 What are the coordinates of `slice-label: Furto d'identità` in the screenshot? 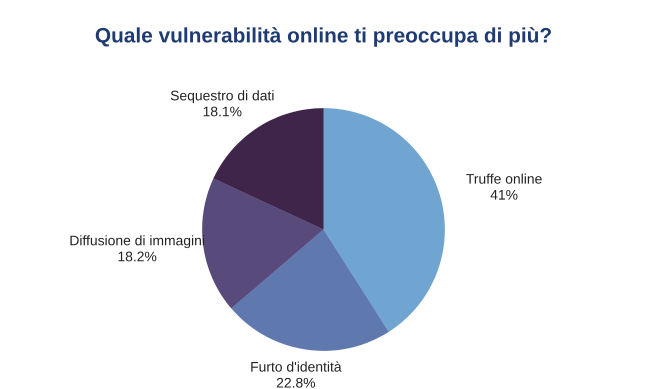 It's located at (296, 366).